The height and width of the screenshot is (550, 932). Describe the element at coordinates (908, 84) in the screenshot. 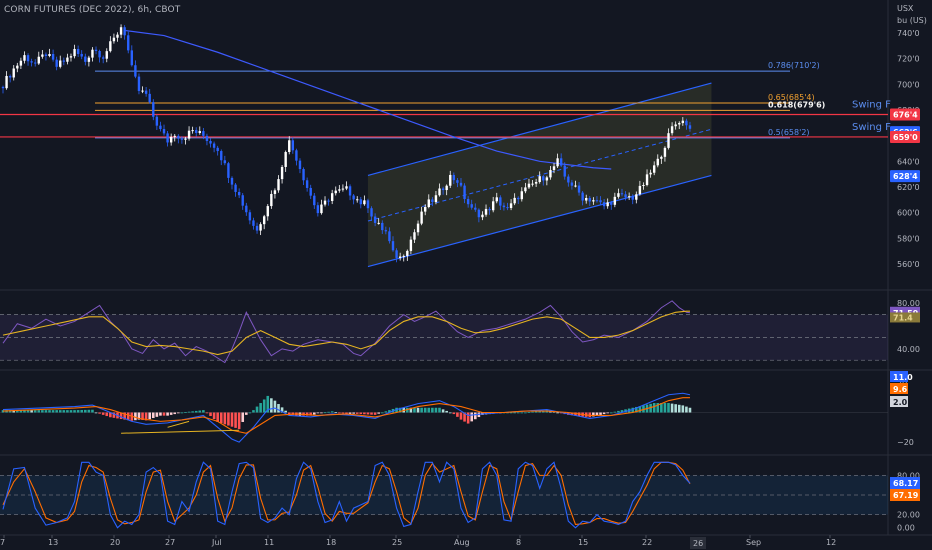

I see `price-tick-label: 700'0` at that location.